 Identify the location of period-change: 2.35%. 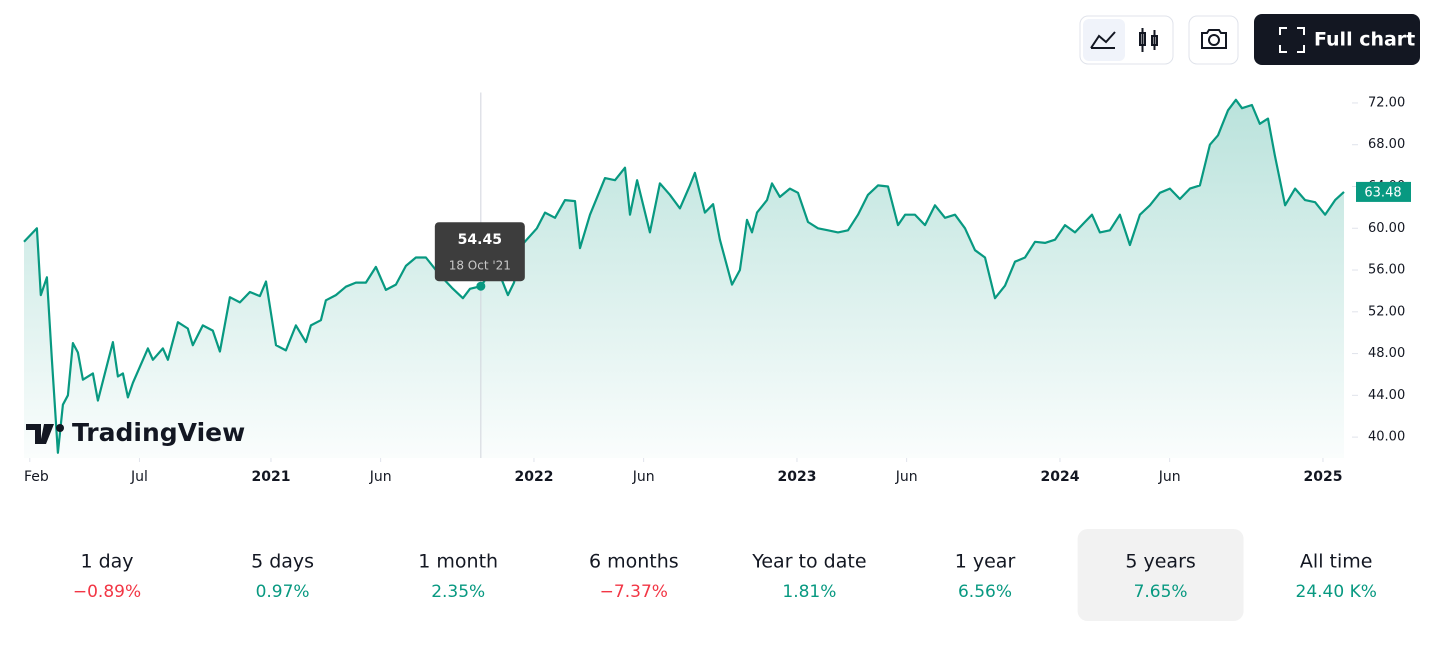
(458, 592).